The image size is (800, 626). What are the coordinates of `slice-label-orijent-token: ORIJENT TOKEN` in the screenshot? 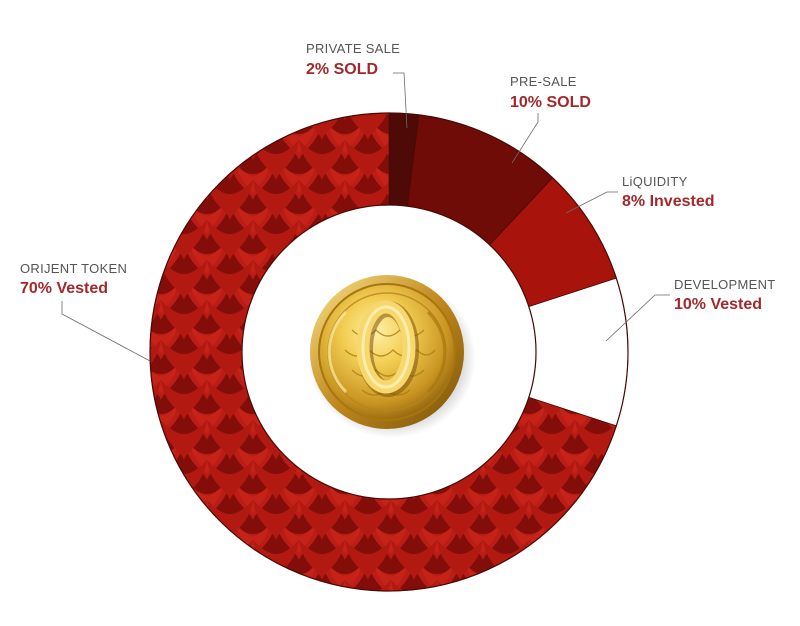 It's located at (73, 268).